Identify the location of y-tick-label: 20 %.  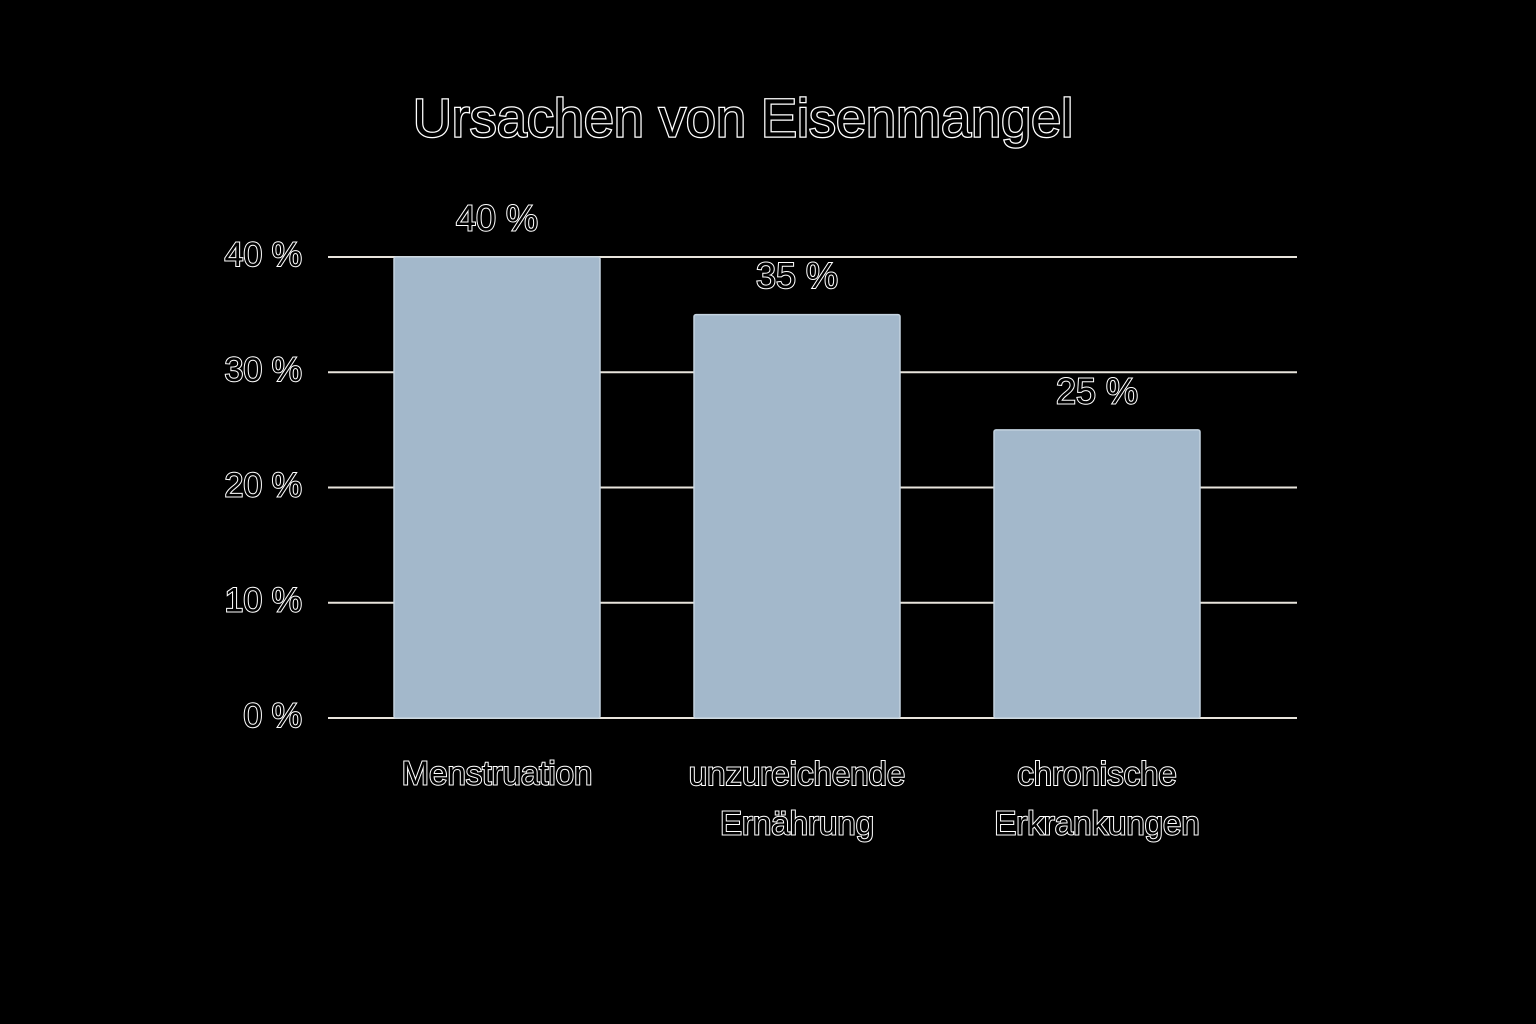
(264, 485).